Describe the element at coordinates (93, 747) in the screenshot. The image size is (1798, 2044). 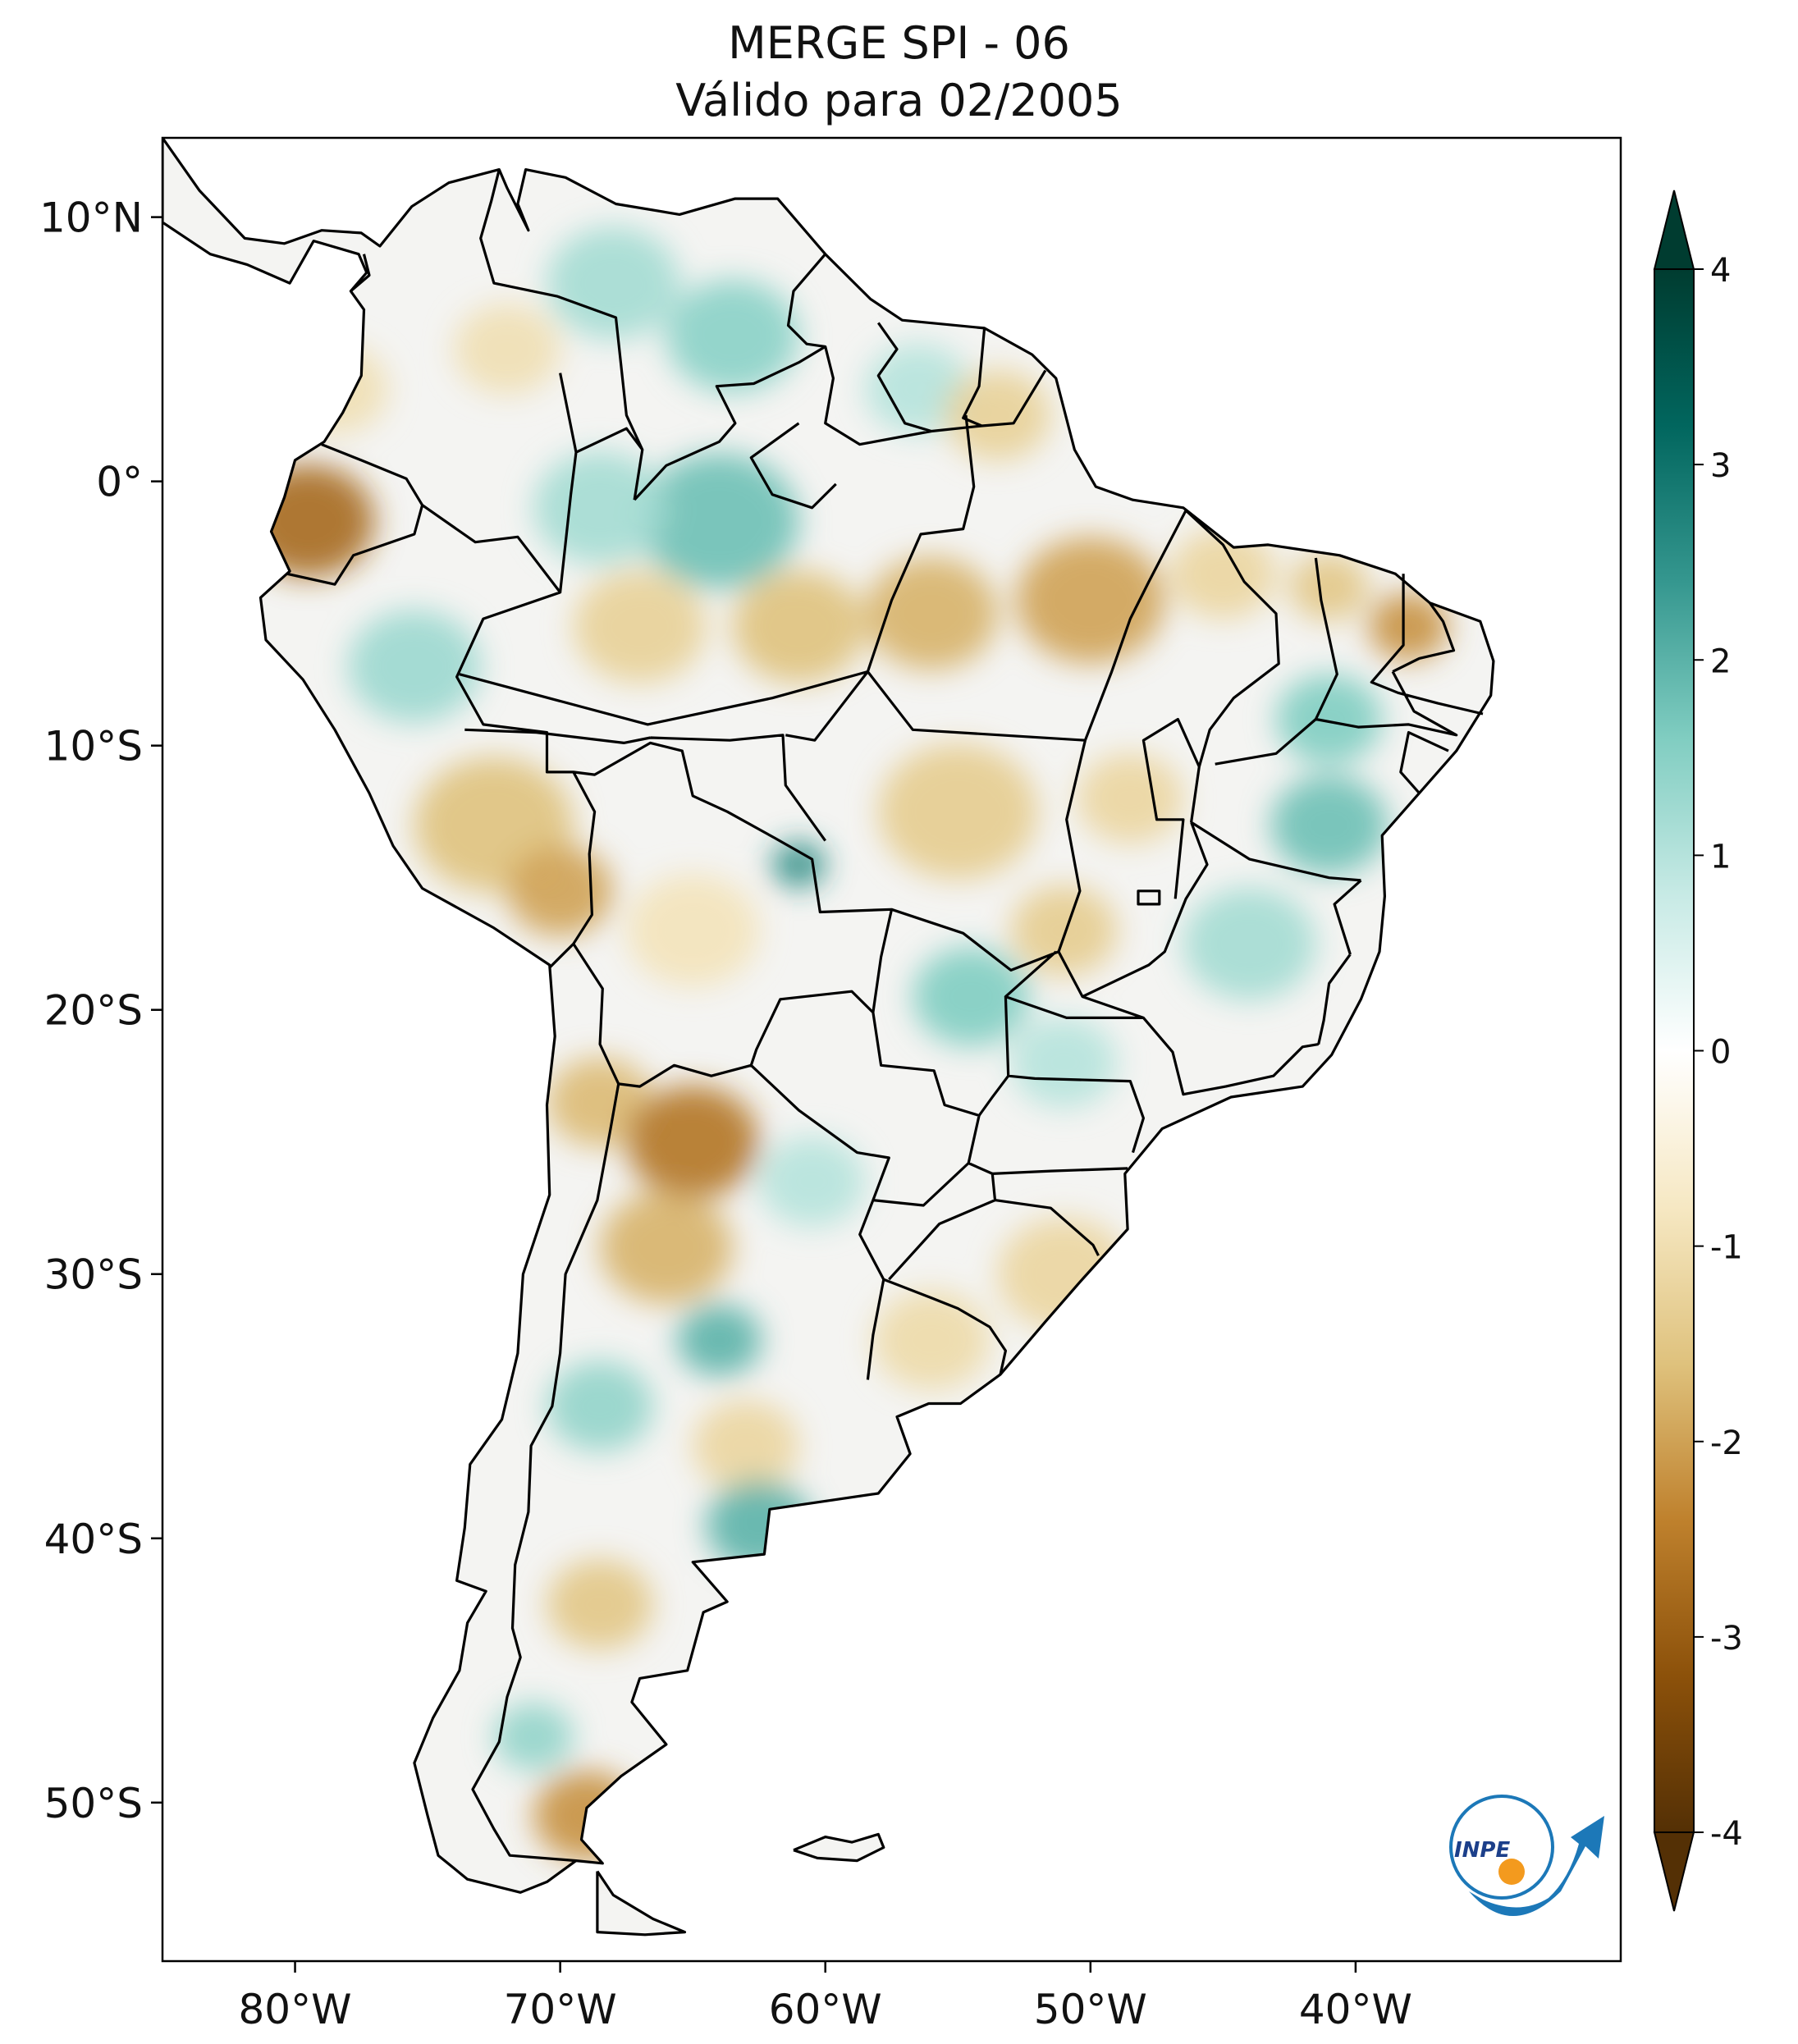
I see `lat-tick-label: 10°S` at that location.